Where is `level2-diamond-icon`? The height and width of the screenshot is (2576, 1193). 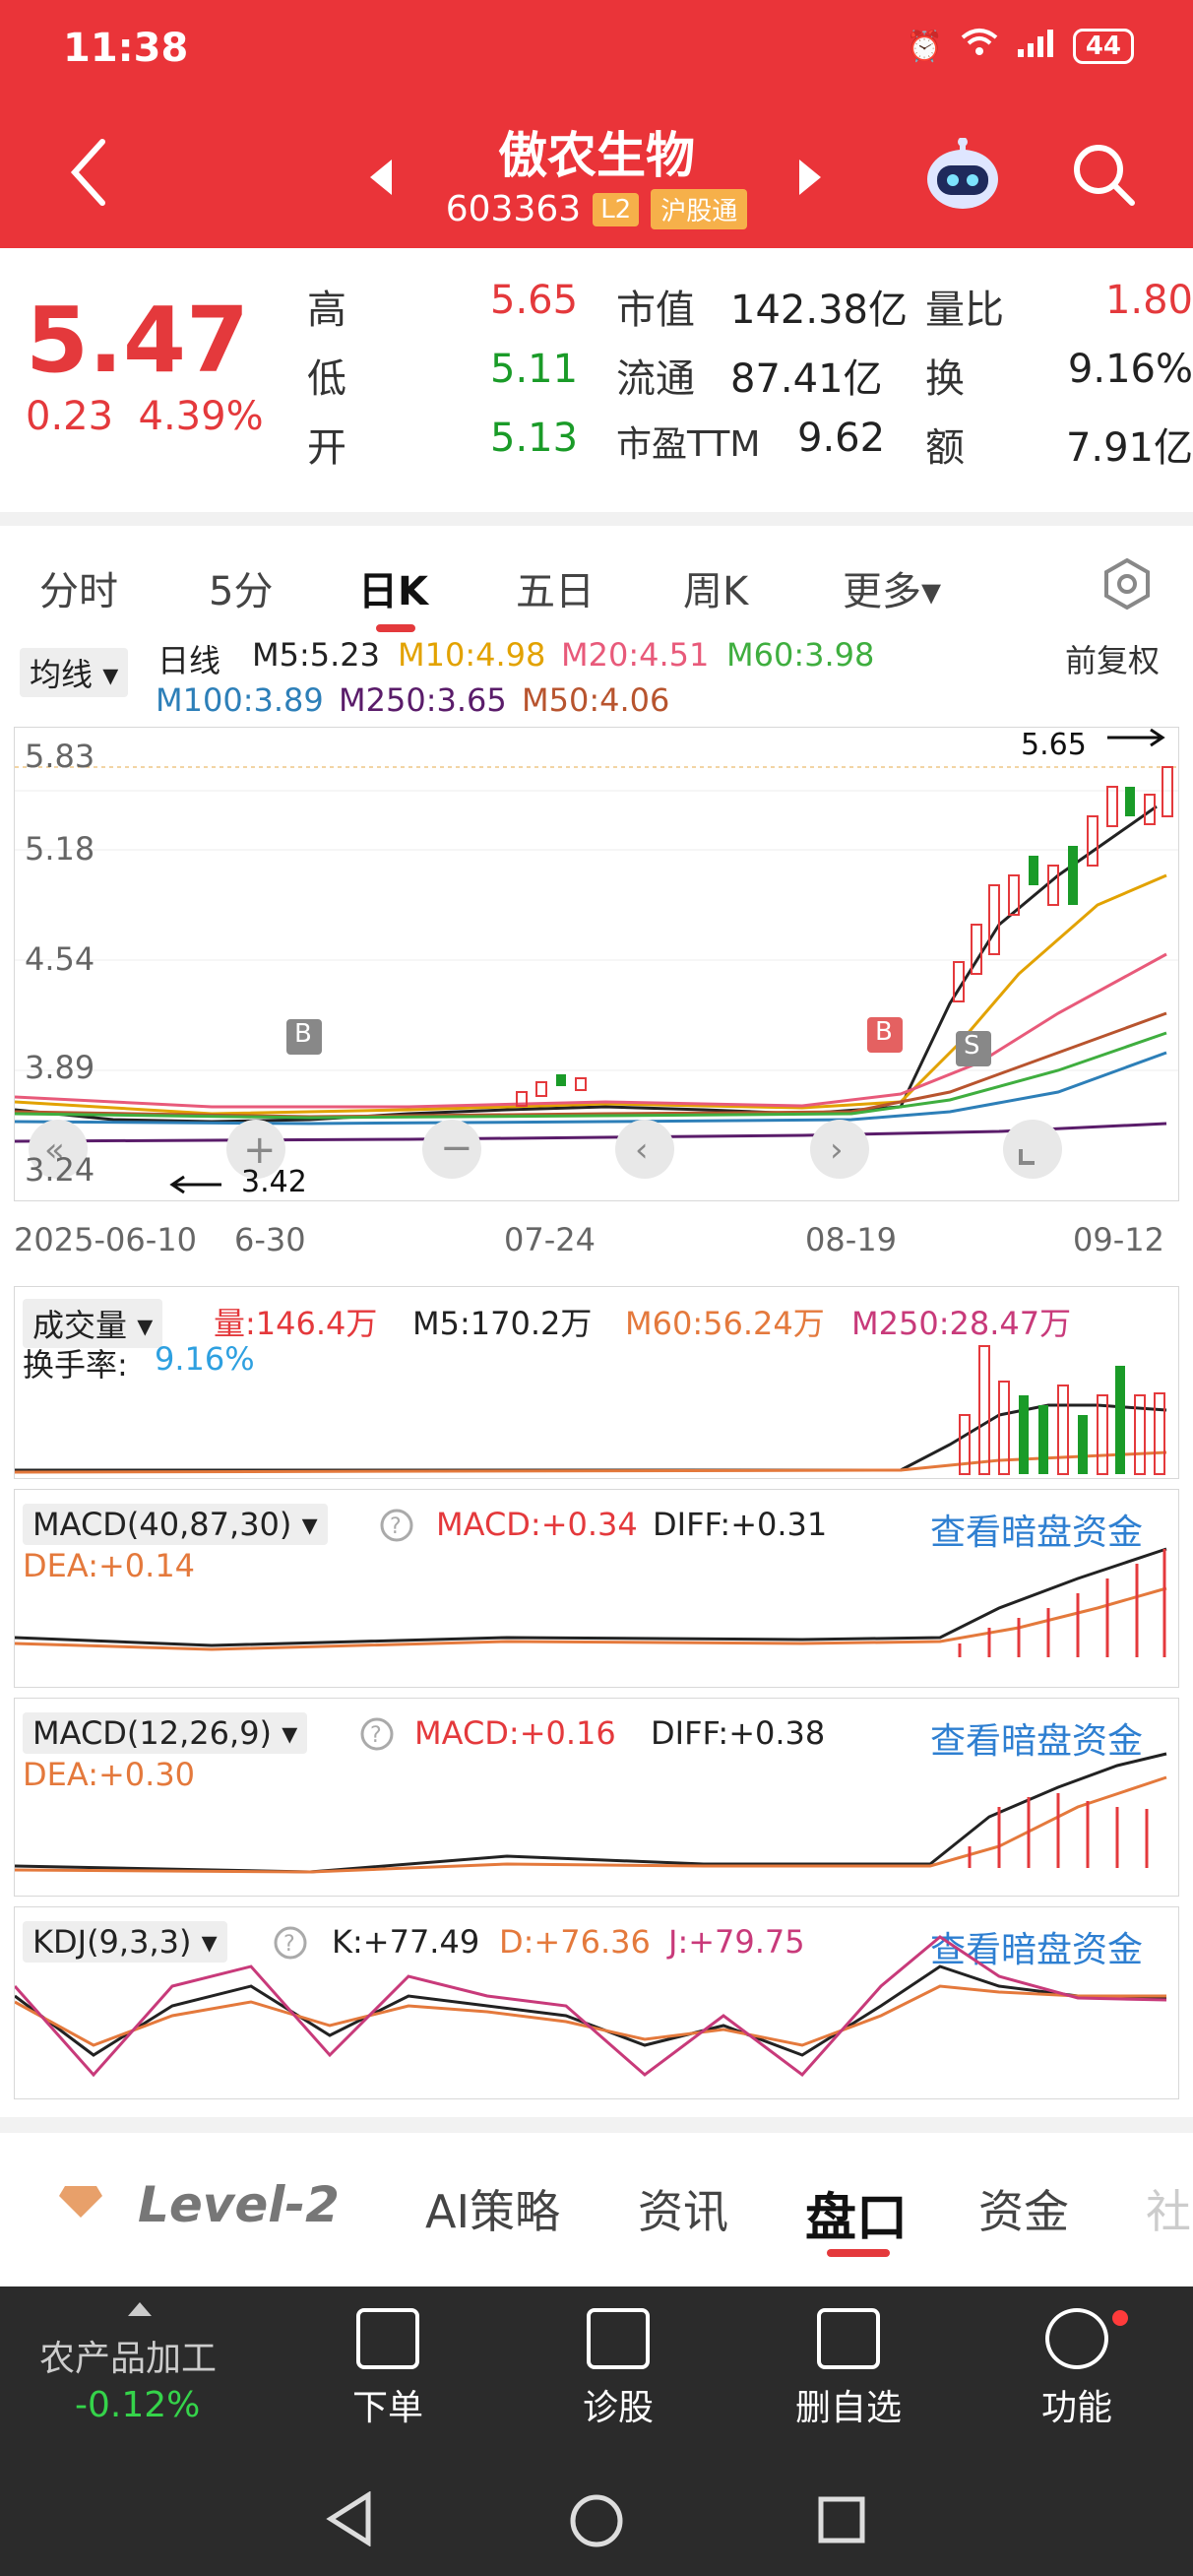
level2-diamond-icon is located at coordinates (80, 2203).